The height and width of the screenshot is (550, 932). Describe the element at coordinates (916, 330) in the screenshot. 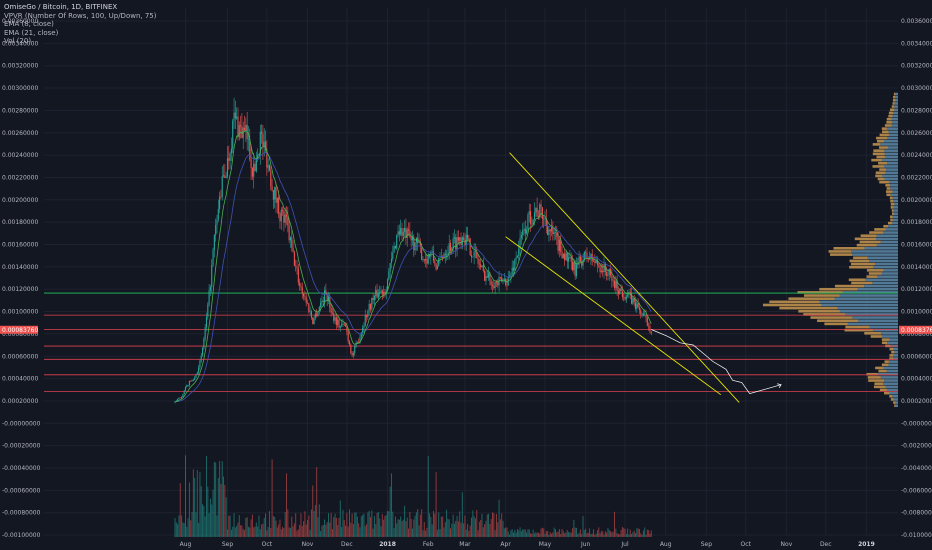

I see `price-tag-right-label: 0.00083760` at that location.